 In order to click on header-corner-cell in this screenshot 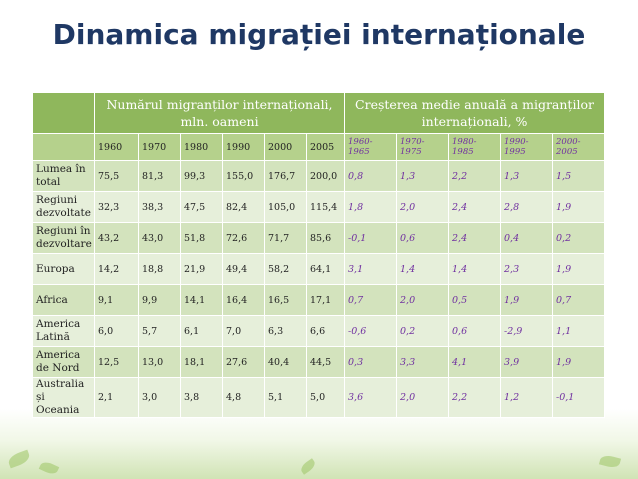, I will do `click(63, 113)`.